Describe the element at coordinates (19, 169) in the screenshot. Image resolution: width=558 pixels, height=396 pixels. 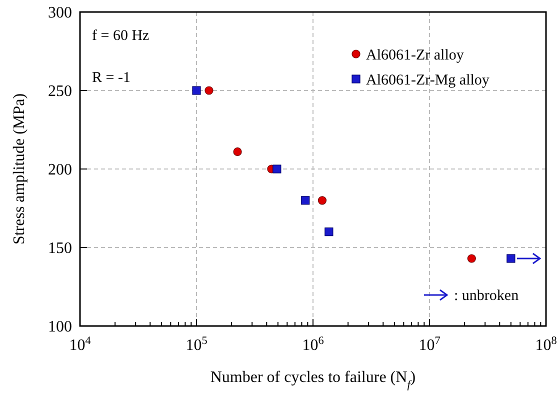
I see `y-axis-title: Stress amplitude (MPa)` at that location.